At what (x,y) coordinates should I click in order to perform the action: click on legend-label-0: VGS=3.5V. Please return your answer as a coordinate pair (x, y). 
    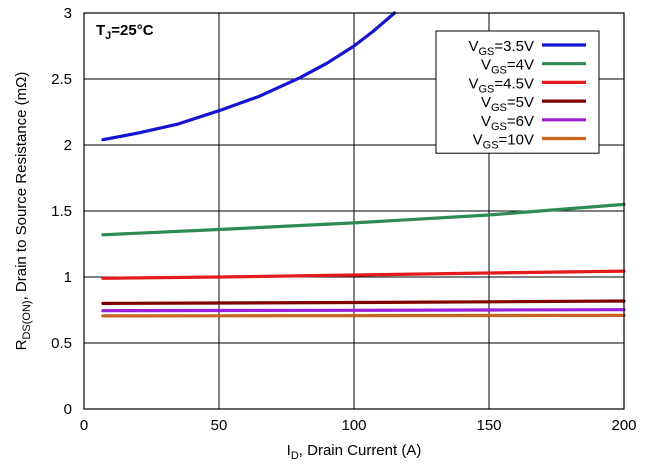
    Looking at the image, I should click on (501, 48).